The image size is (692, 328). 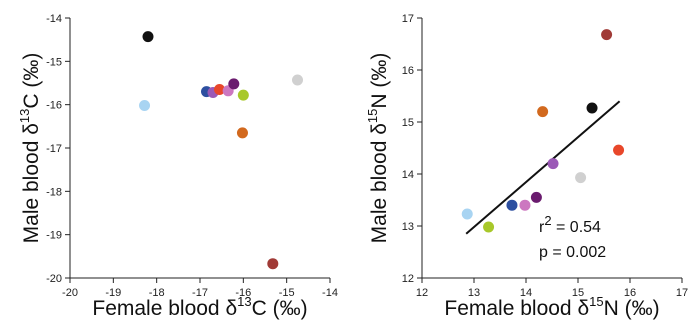 What do you see at coordinates (543, 167) in the screenshot?
I see `n-regression-line` at bounding box center [543, 167].